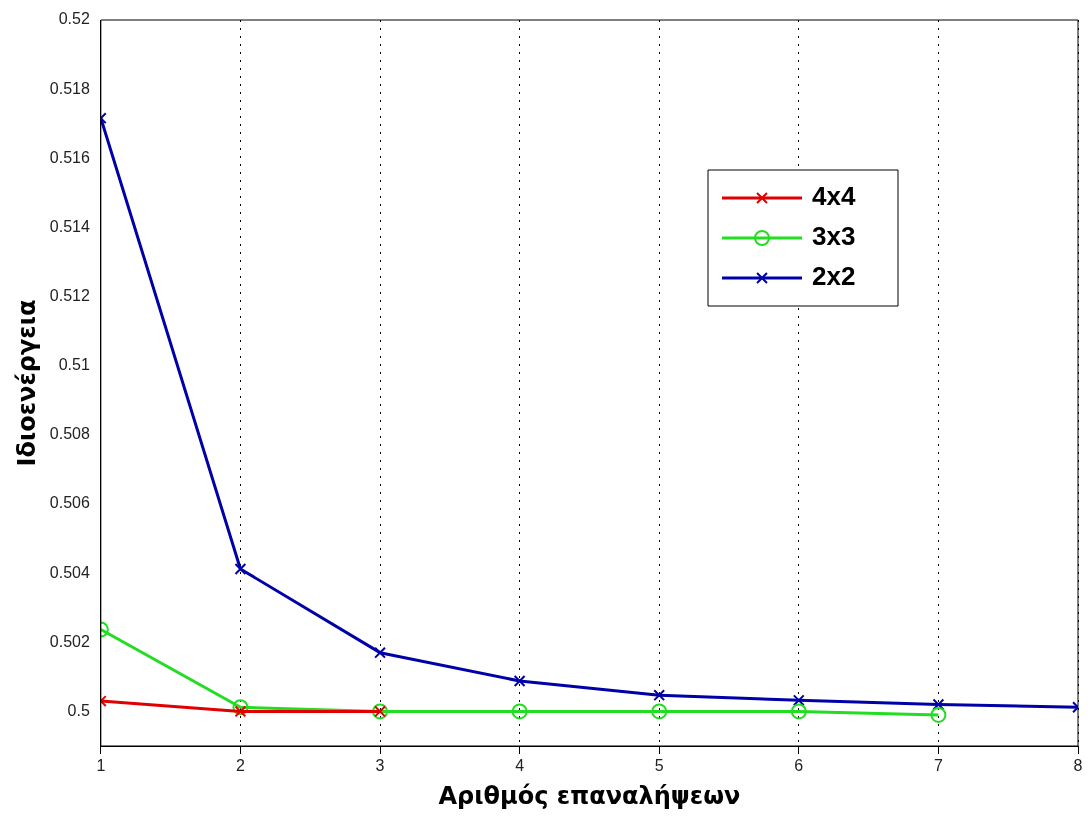 This screenshot has height=822, width=1092. I want to click on x-tick-label: 7, so click(938, 766).